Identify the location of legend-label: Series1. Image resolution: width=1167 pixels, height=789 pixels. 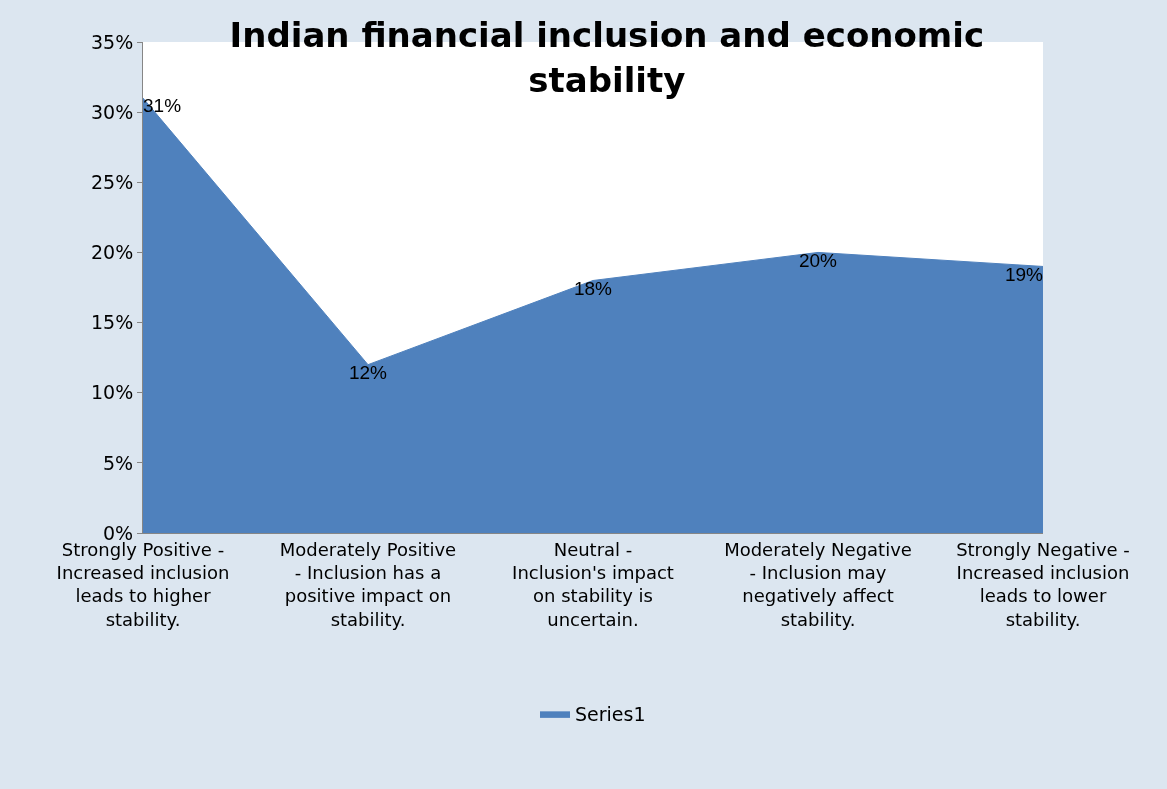
(610, 714).